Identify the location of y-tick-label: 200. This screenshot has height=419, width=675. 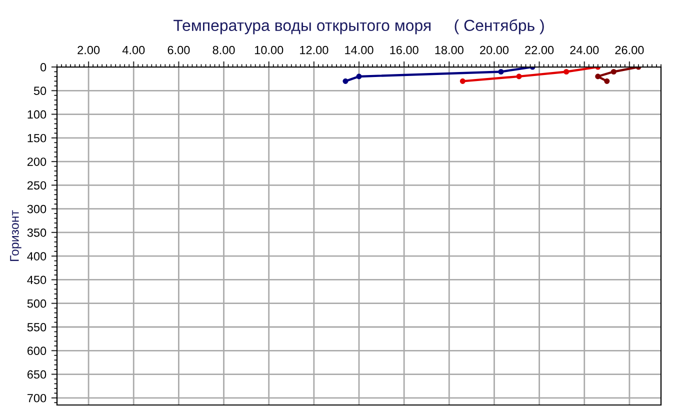
(36, 162).